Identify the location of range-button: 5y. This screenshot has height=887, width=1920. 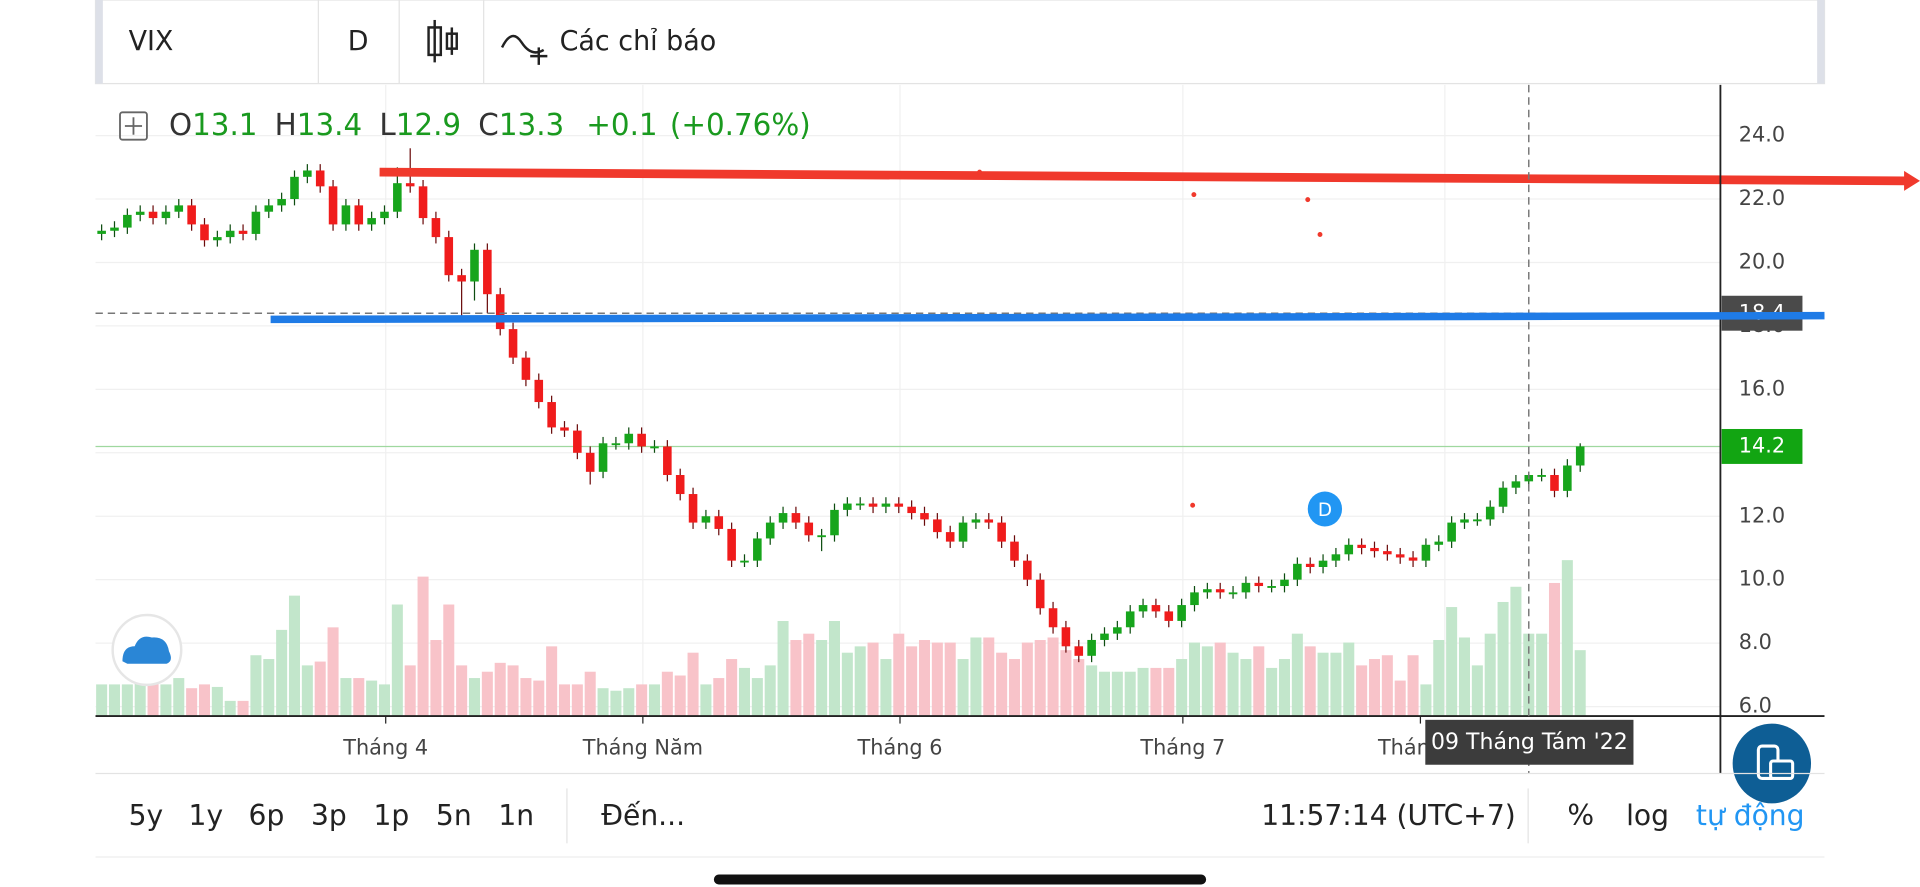
(146, 815).